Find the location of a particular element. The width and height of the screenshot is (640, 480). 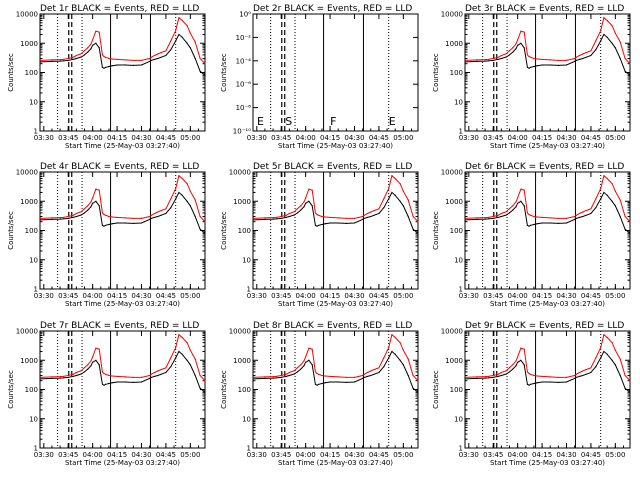

x-tick-label: 03:45 is located at coordinates (281, 138).